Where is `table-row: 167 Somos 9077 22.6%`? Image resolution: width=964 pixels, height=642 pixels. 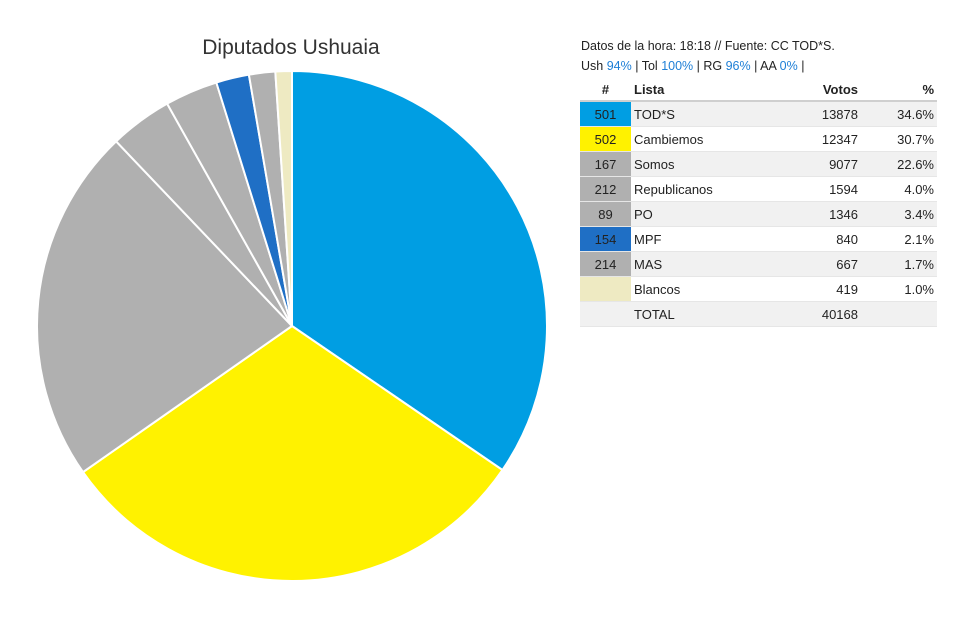
table-row: 167 Somos 9077 22.6% is located at coordinates (758, 164).